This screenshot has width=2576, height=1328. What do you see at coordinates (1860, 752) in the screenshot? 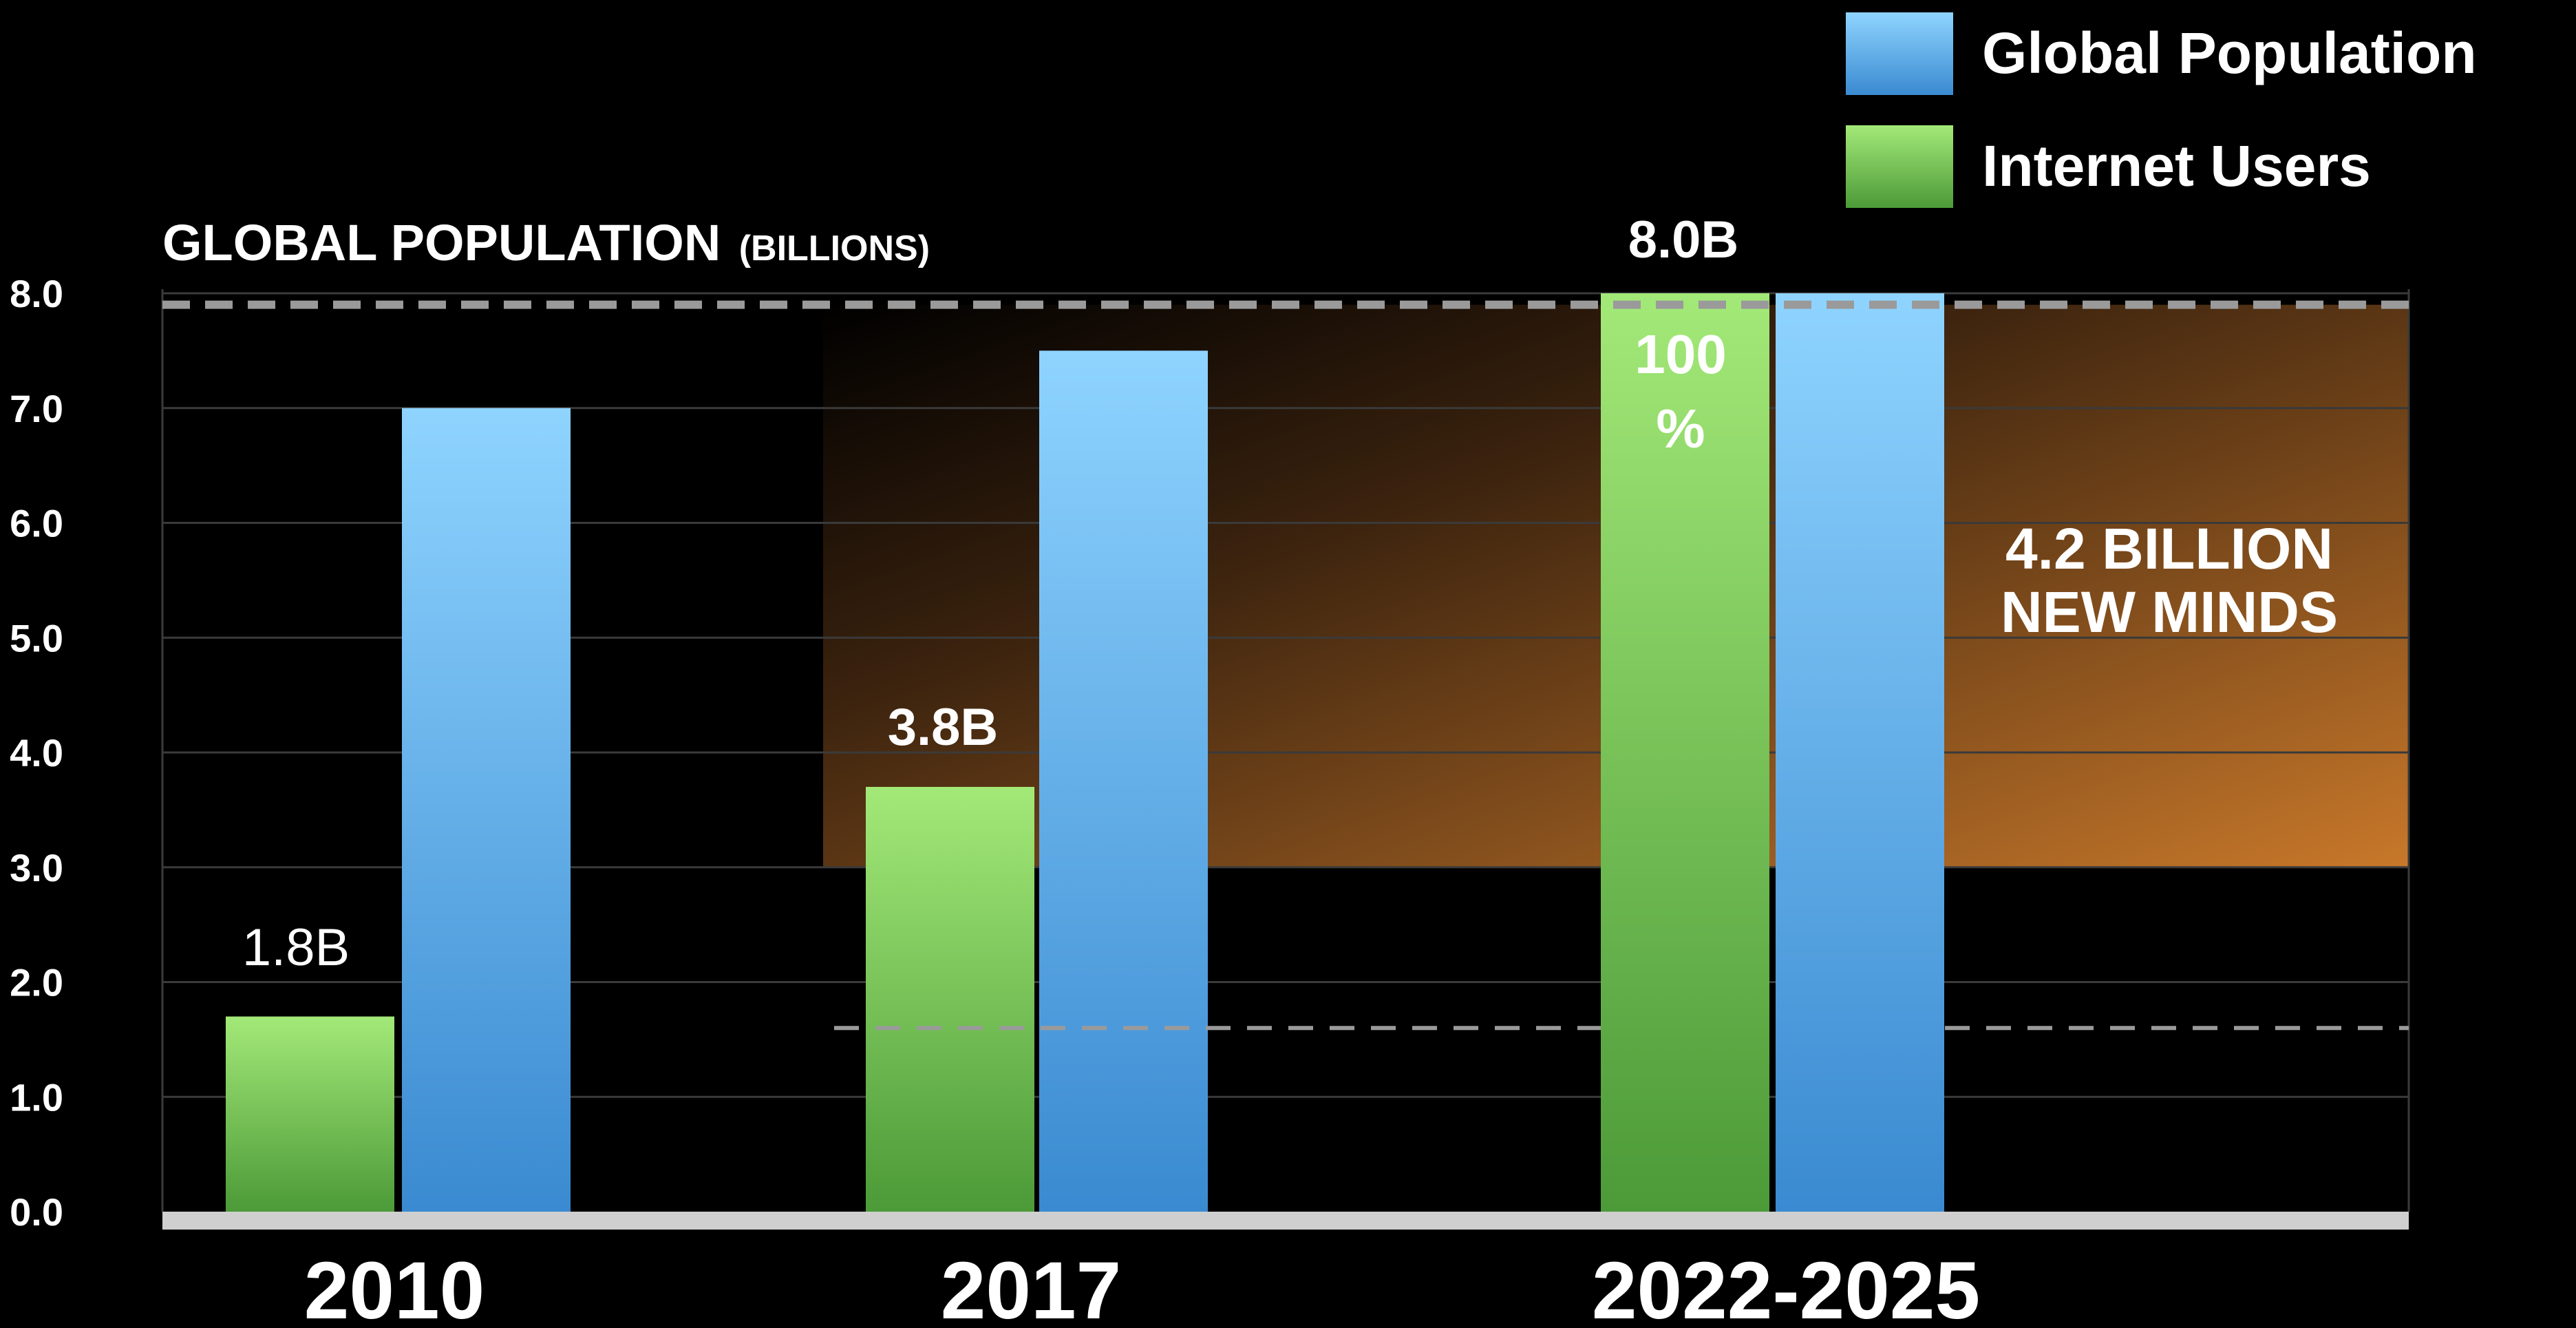
I see `bar-global-population-2022-2025` at bounding box center [1860, 752].